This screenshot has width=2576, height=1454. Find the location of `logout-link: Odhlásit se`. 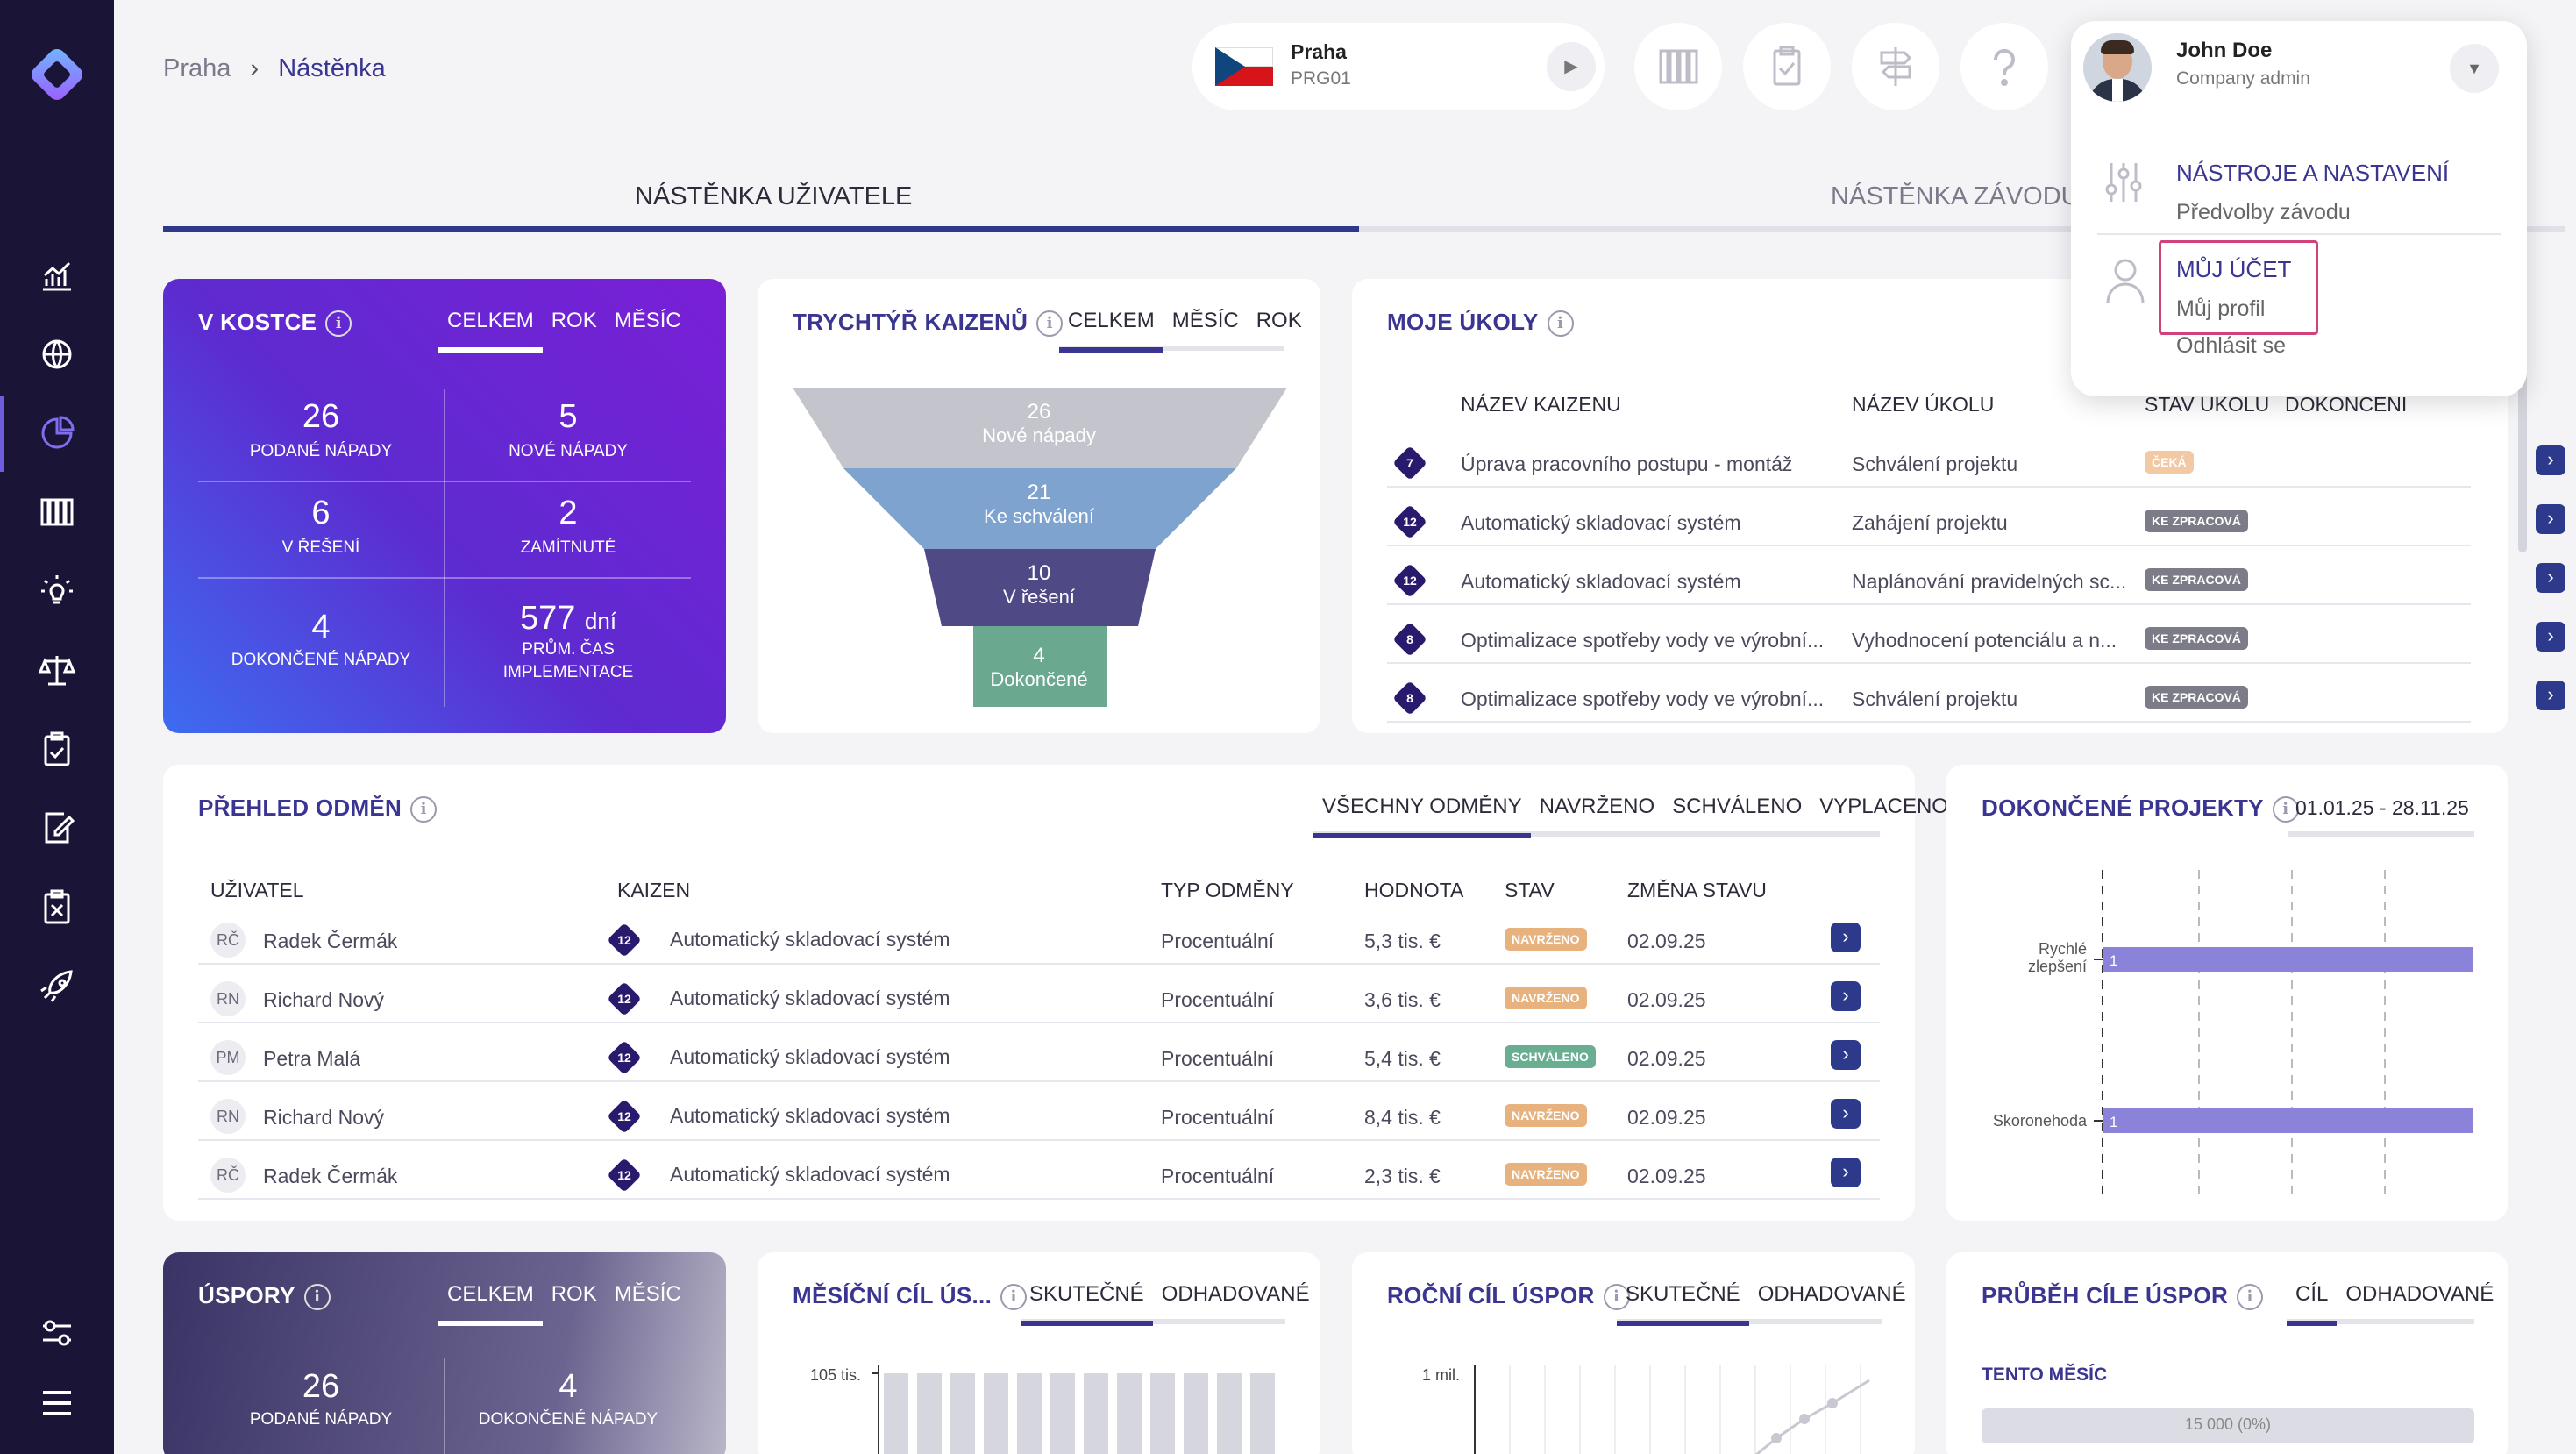

logout-link: Odhlásit se is located at coordinates (2231, 345).